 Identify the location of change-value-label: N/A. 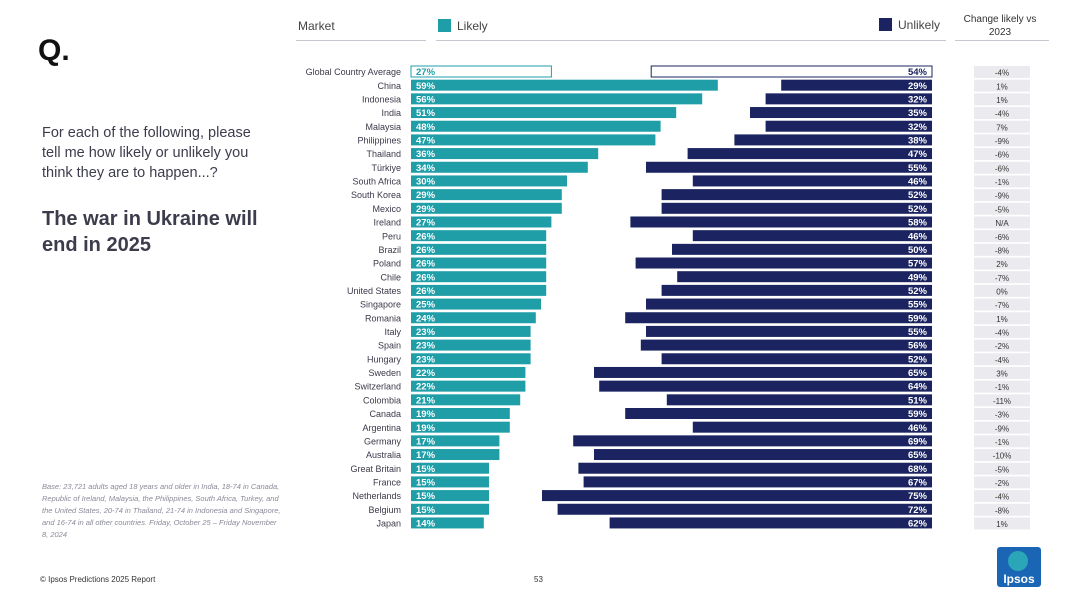
(1002, 223).